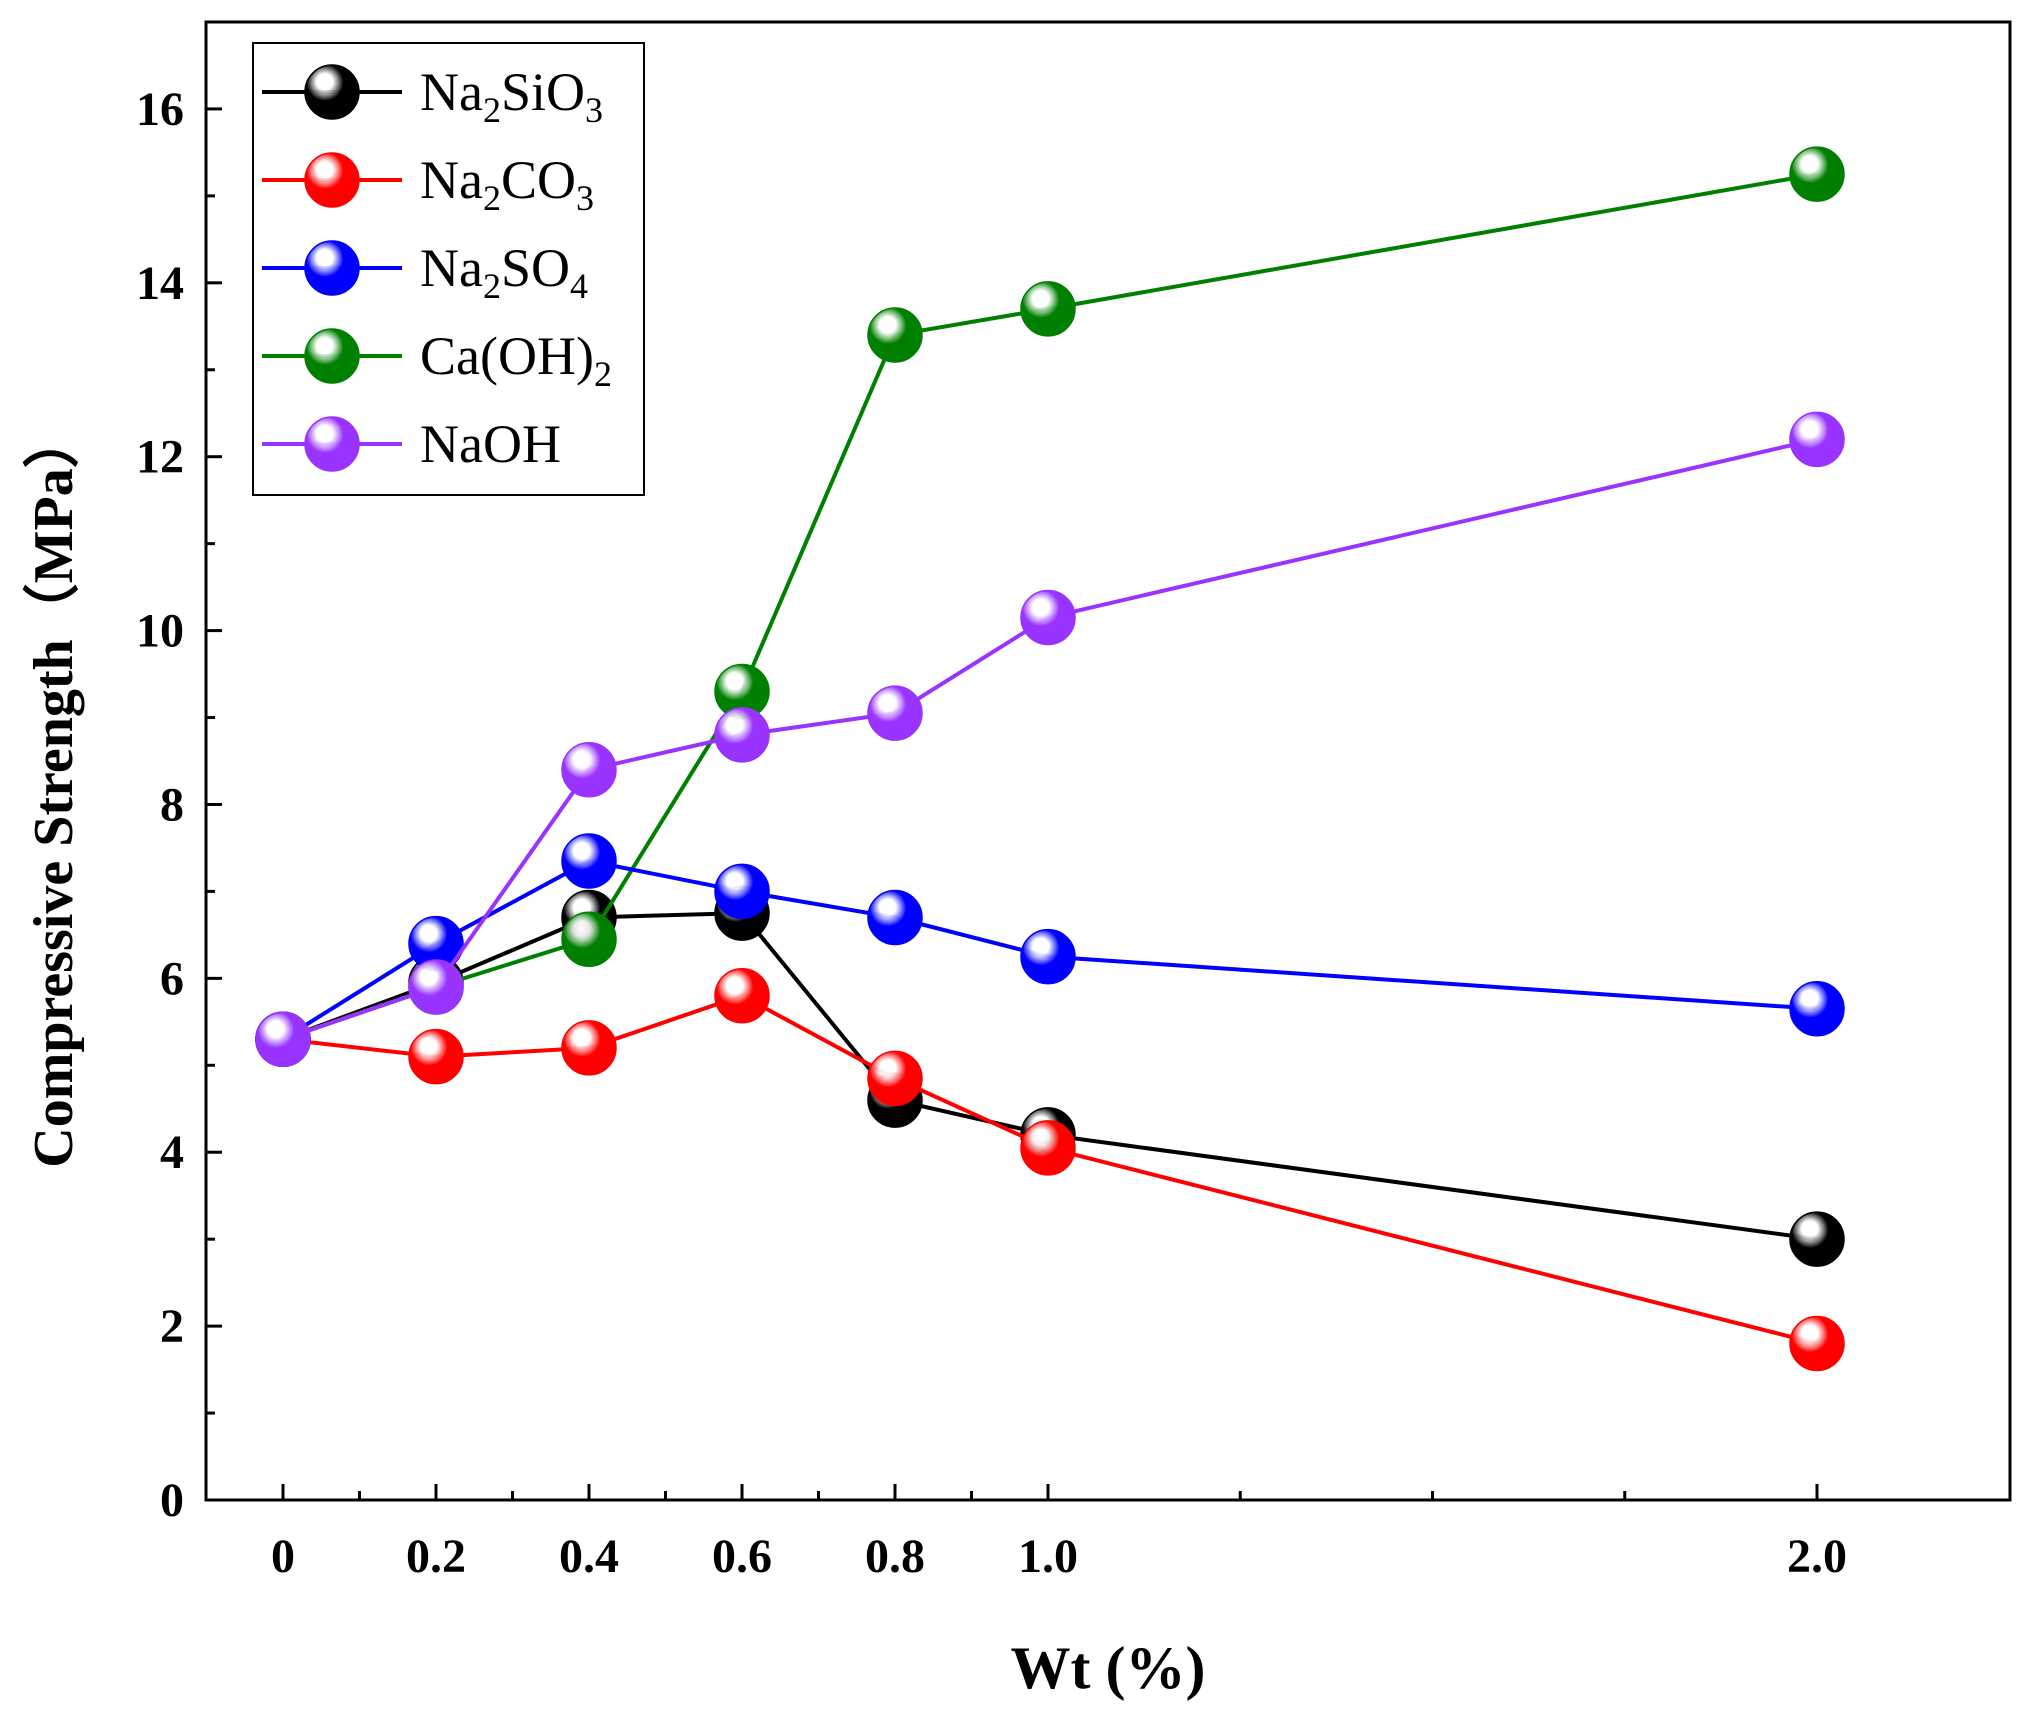 The width and height of the screenshot is (2033, 1725). Describe the element at coordinates (53, 789) in the screenshot. I see `y-axis-title: Compressive Strength（MPa）` at that location.